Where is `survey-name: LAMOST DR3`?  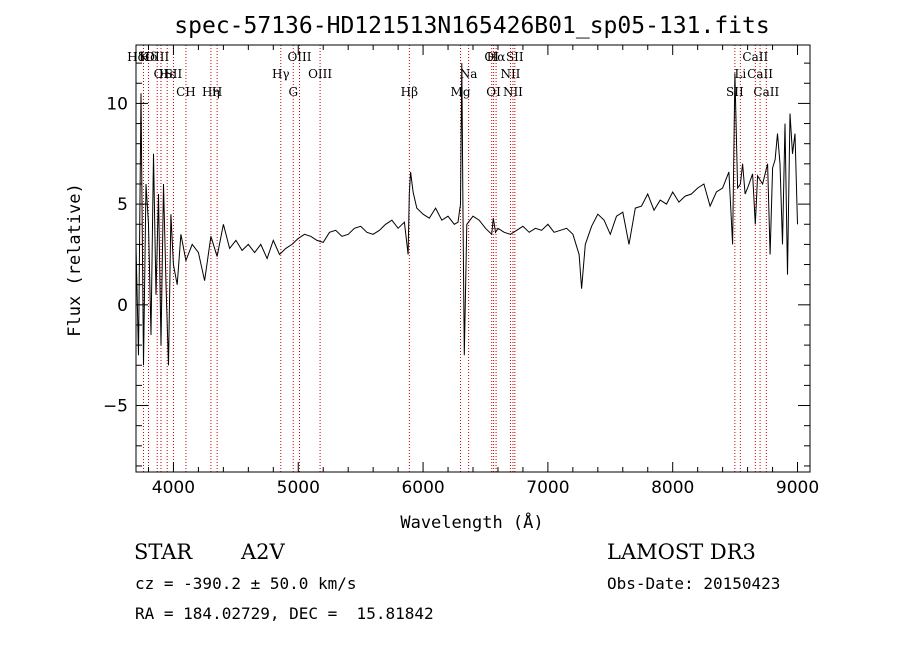
survey-name: LAMOST DR3 is located at coordinates (681, 552).